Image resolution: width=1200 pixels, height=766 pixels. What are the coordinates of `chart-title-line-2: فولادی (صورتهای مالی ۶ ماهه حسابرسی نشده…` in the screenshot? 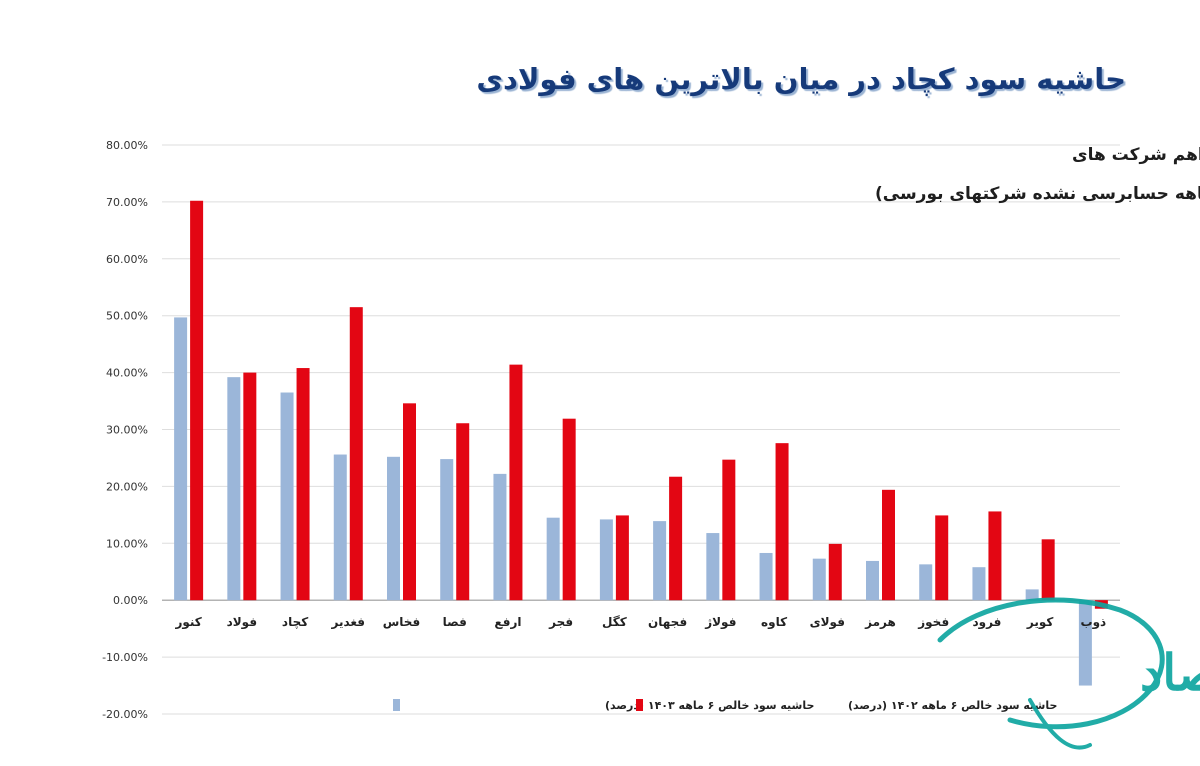 It's located at (1037, 194).